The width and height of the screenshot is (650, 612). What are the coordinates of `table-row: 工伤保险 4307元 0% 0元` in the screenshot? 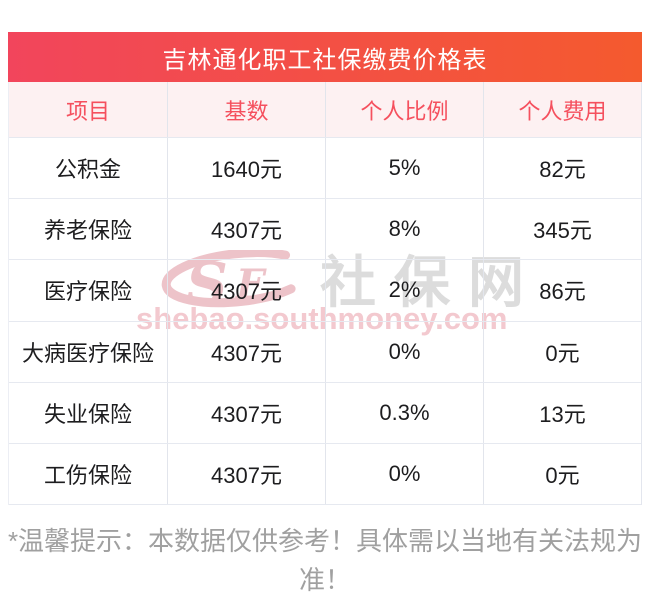 It's located at (325, 474).